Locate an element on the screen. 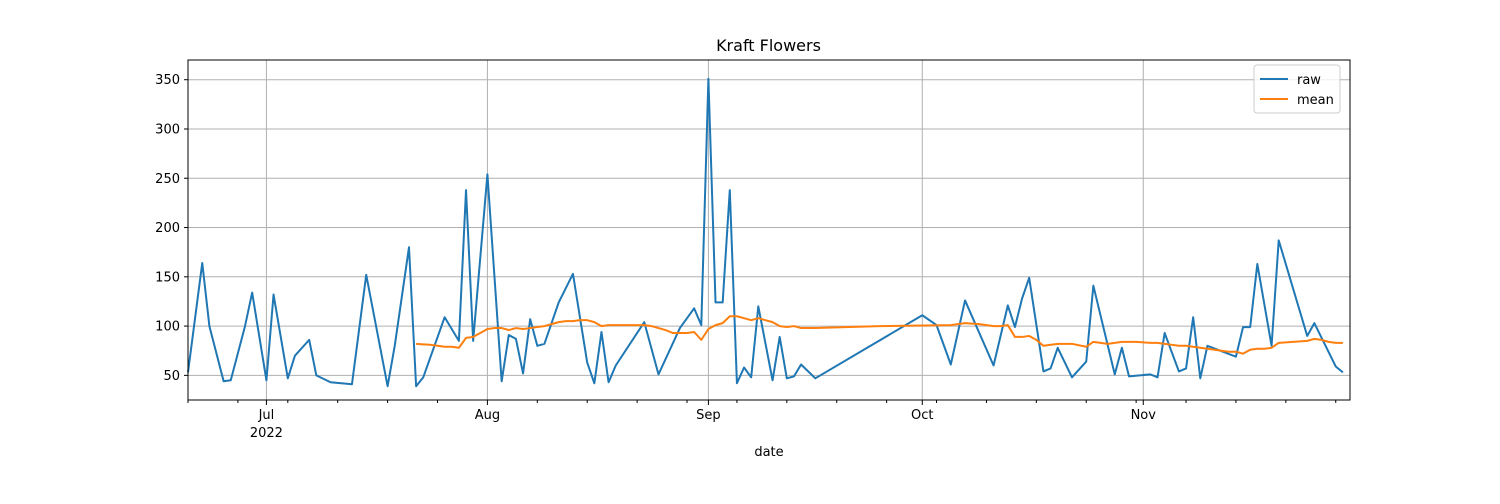  y-tick-label: 300 is located at coordinates (167, 129).